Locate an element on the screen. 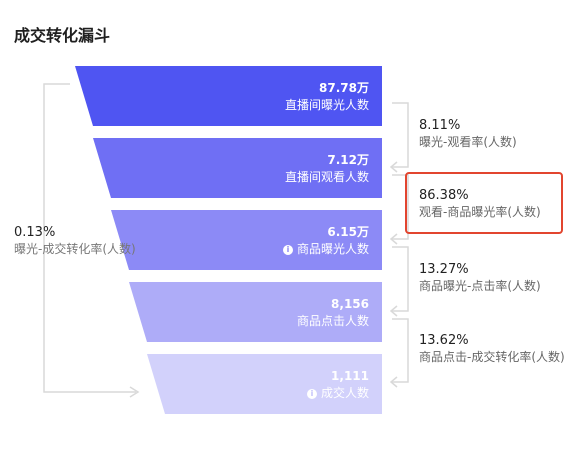 The height and width of the screenshot is (454, 583). stage-4-label: 商品点击人数 is located at coordinates (332, 321).